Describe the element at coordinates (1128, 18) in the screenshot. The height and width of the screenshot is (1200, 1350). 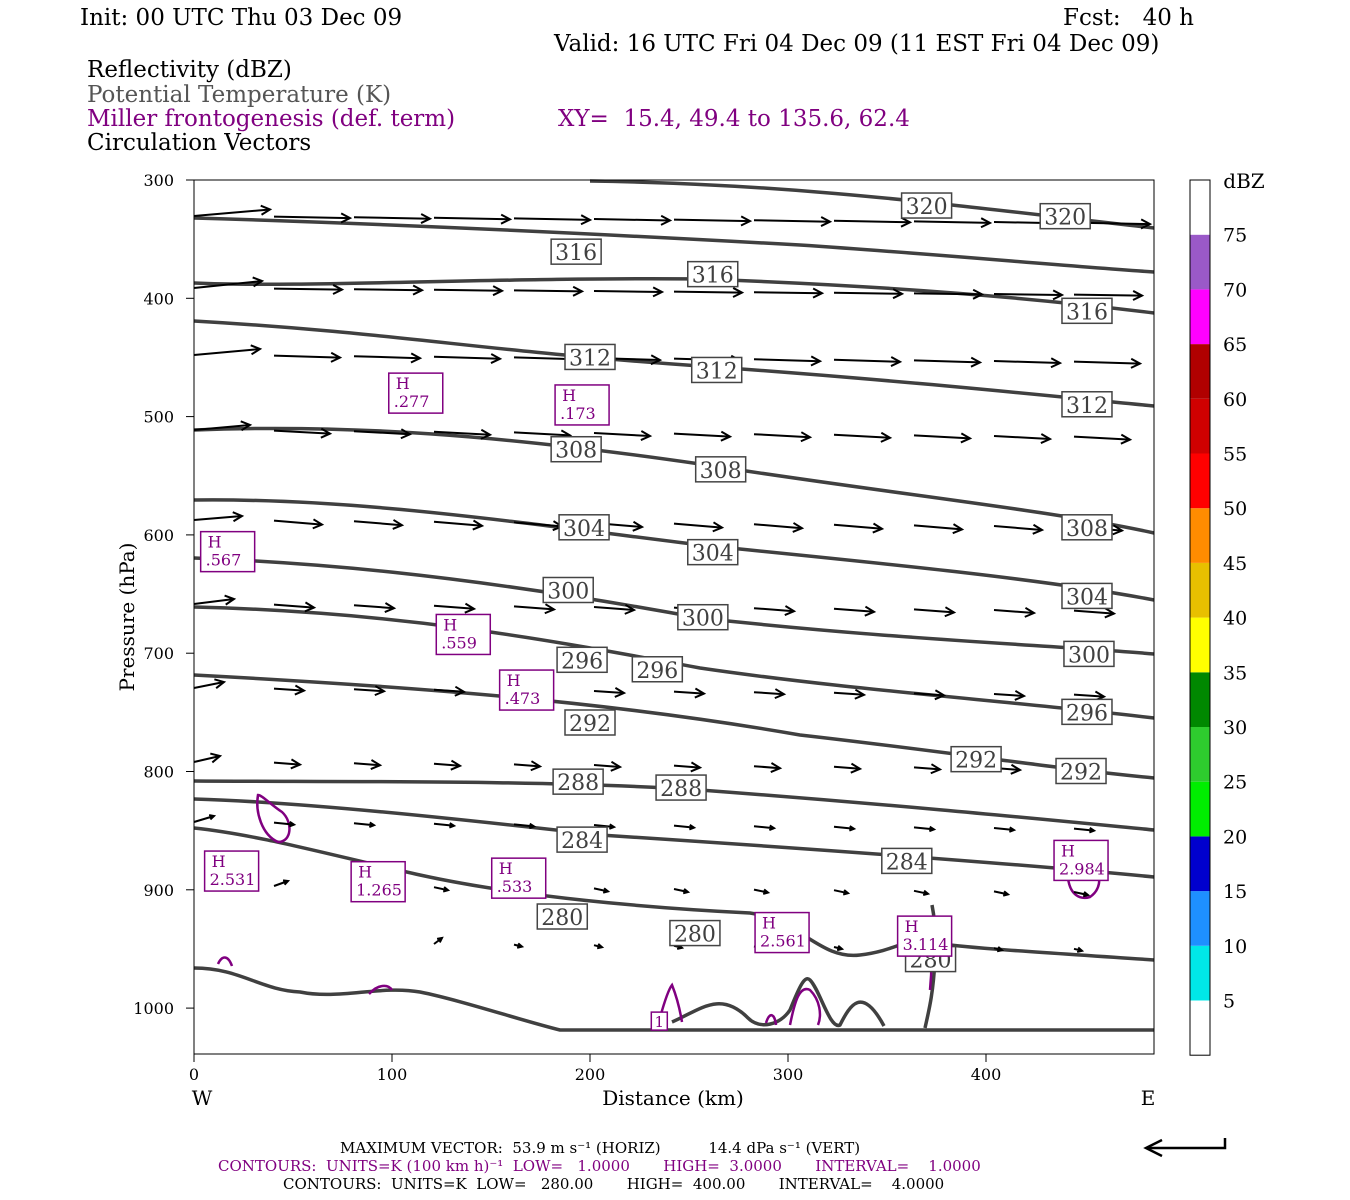
I see `forecast-hour: Fcst: 40 h` at that location.